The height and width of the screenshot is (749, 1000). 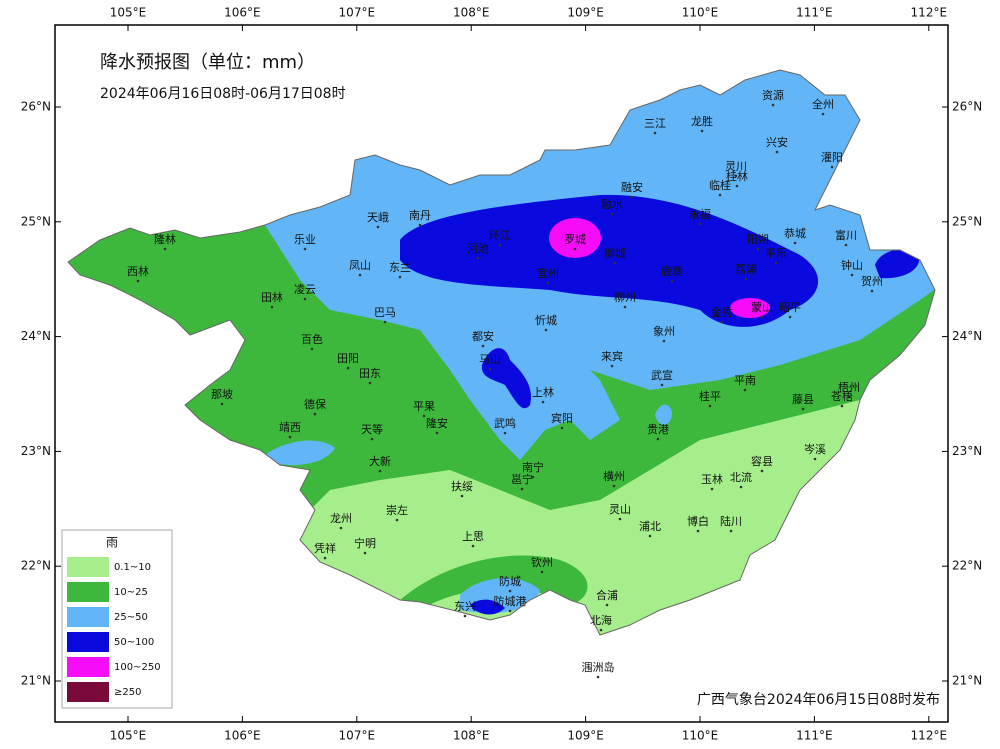 What do you see at coordinates (546, 320) in the screenshot?
I see `city-label: 忻城` at bounding box center [546, 320].